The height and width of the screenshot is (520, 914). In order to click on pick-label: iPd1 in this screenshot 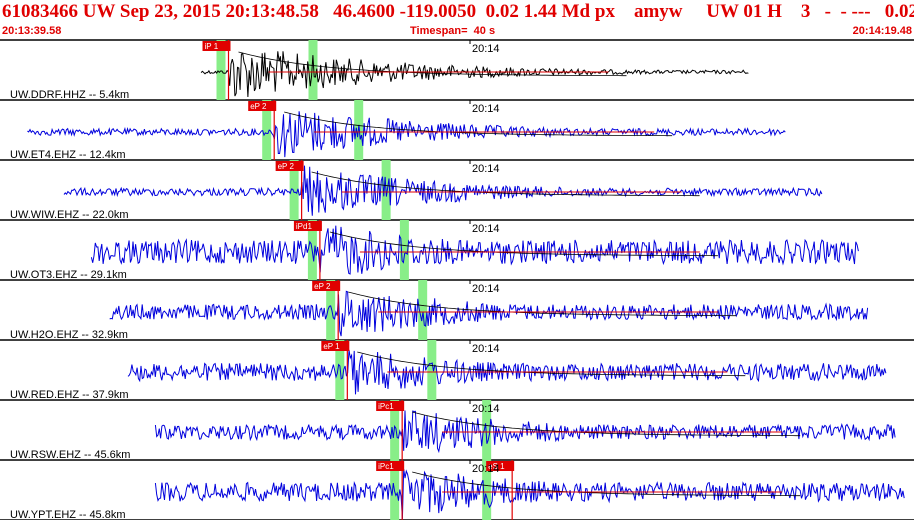, I will do `click(304, 226)`.